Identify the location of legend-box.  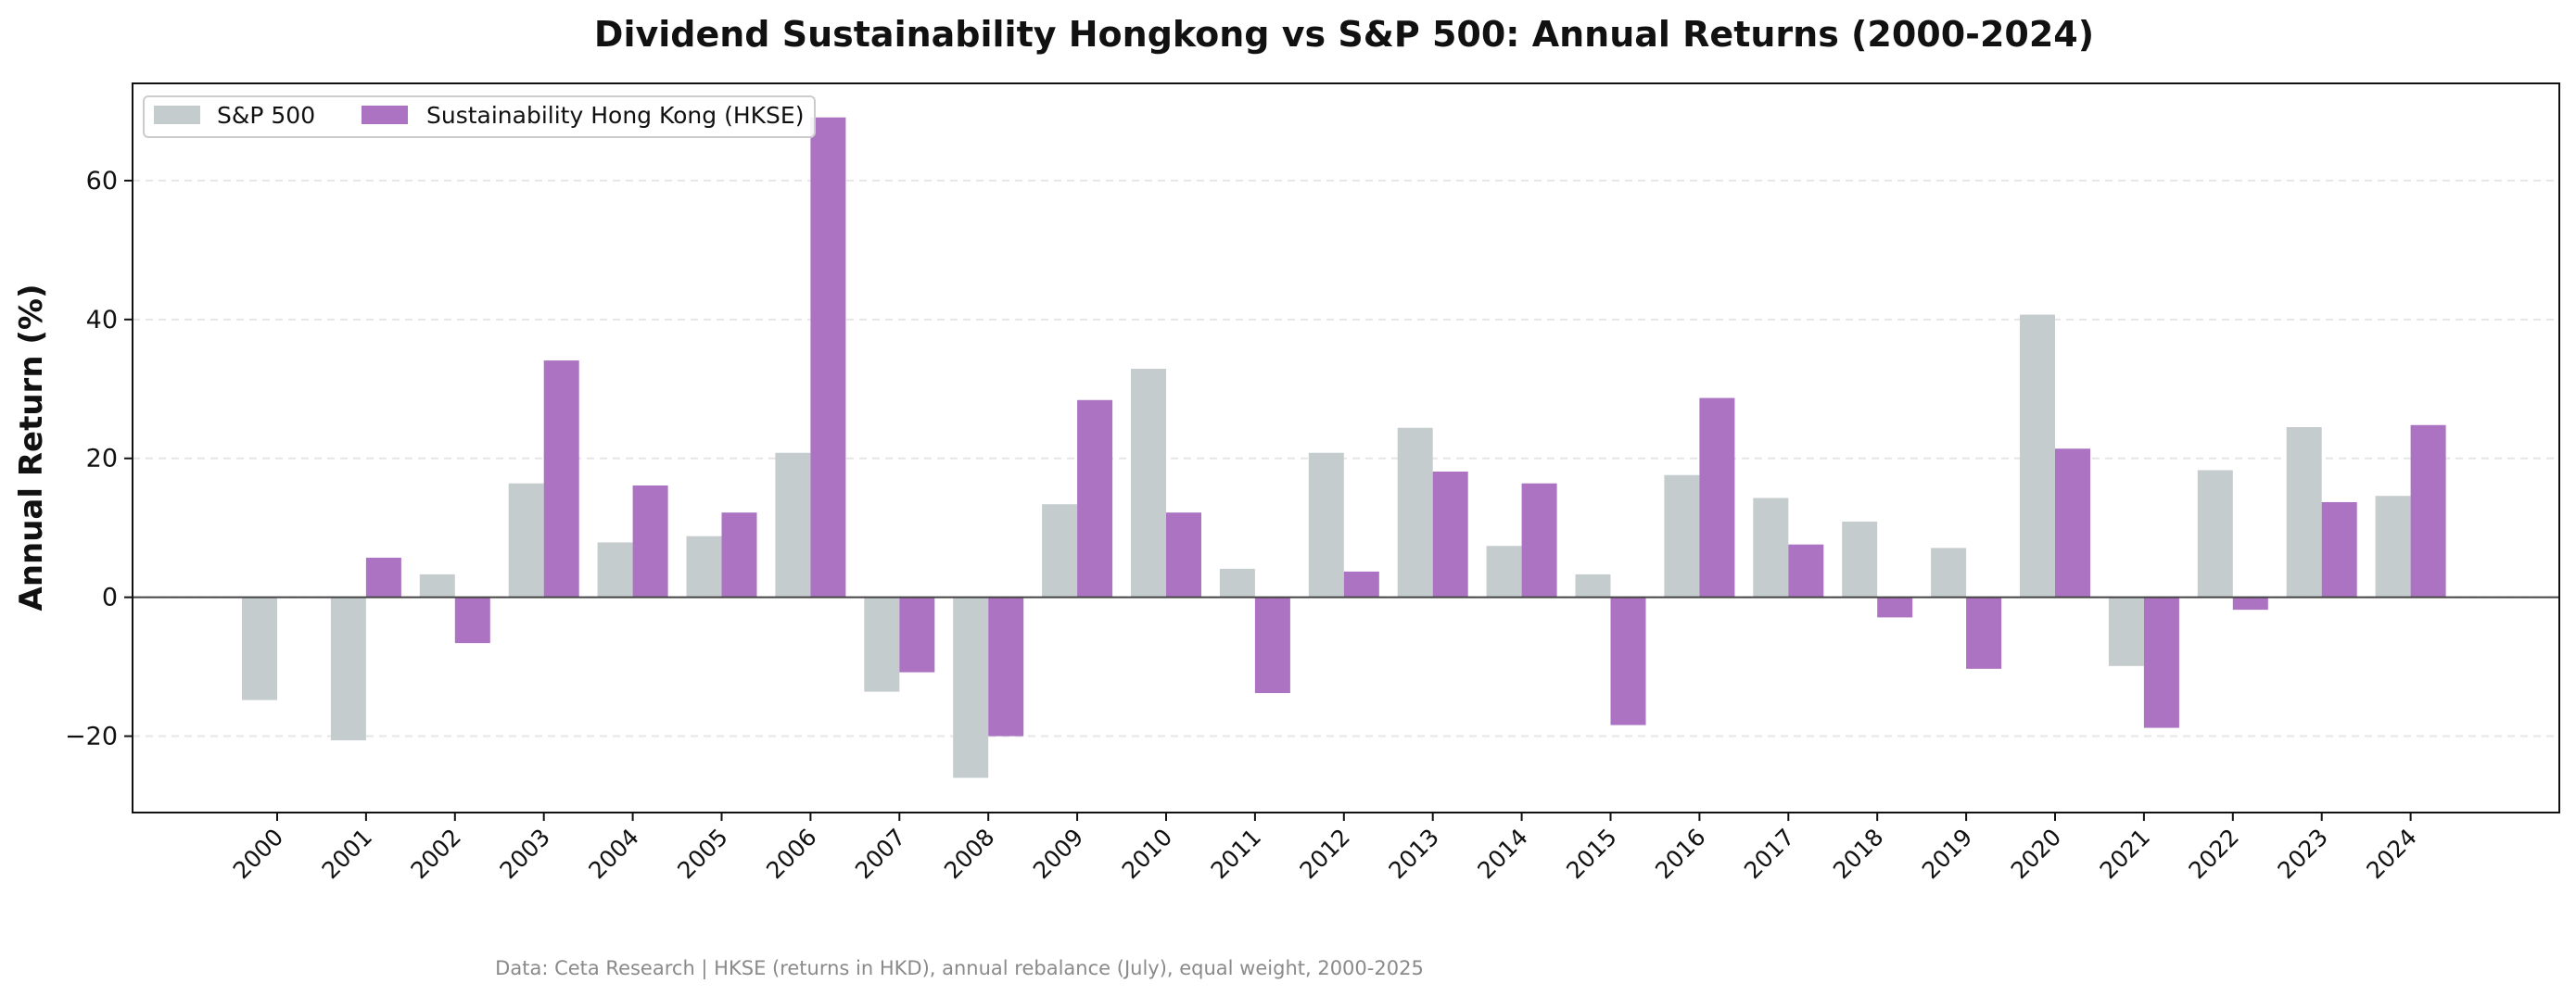
(479, 116).